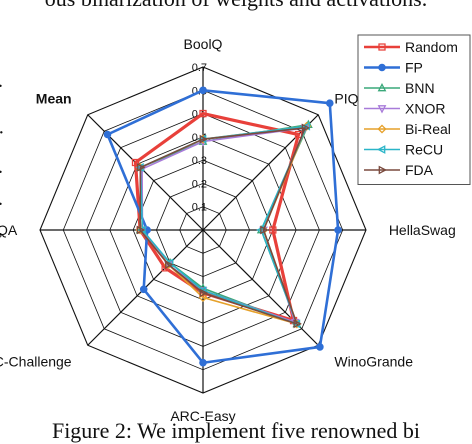 This screenshot has width=472, height=444. What do you see at coordinates (4, 210) in the screenshot?
I see `page-margin-marks: . · . . ,` at bounding box center [4, 210].